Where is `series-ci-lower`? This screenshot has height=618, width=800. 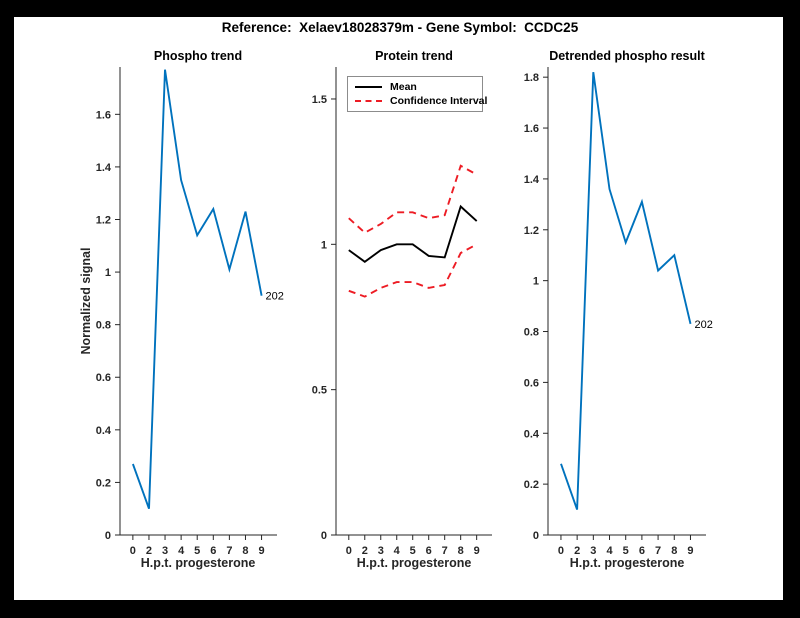 series-ci-lower is located at coordinates (413, 270).